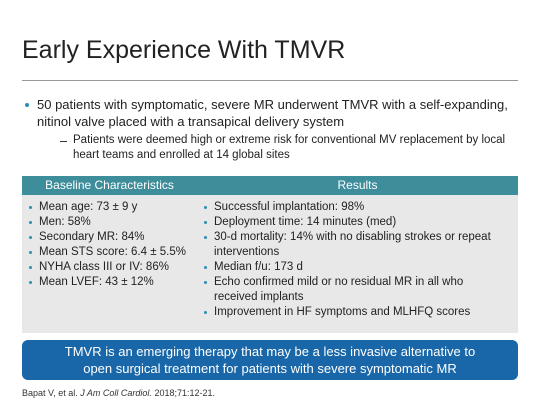 Image resolution: width=540 pixels, height=405 pixels. Describe the element at coordinates (184, 50) in the screenshot. I see `slide-title: Early Experience With TMVR` at that location.